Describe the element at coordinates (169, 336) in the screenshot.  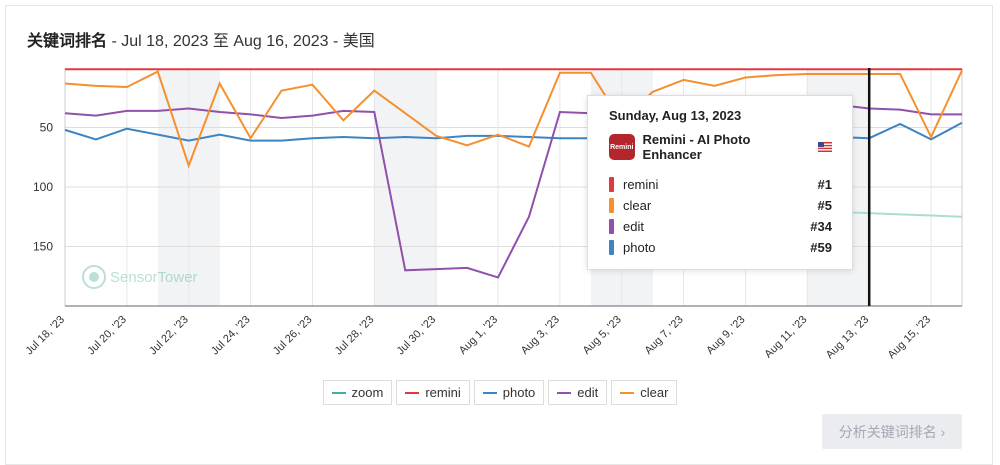
I see `x-tick-label: Jul 22, '23` at that location.